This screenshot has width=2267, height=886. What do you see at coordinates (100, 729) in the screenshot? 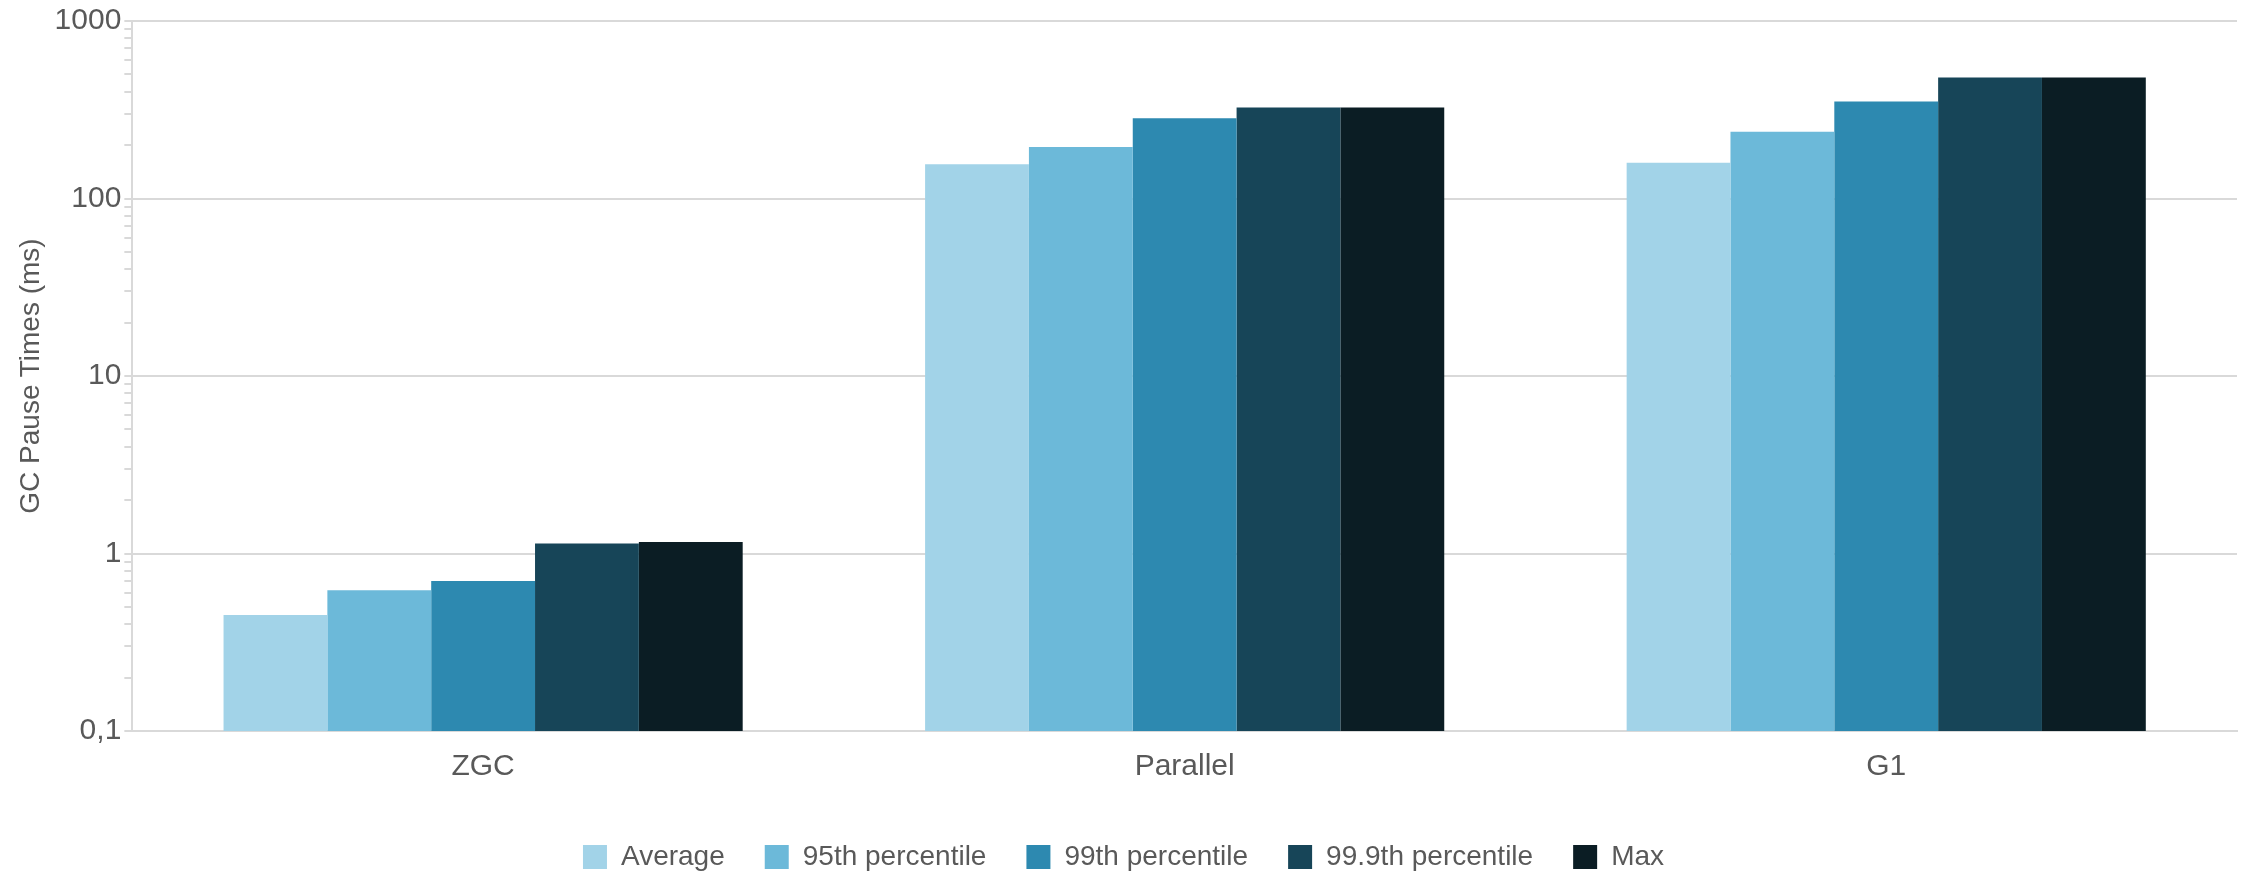
I see `y-tick-label: 0,1` at bounding box center [100, 729].